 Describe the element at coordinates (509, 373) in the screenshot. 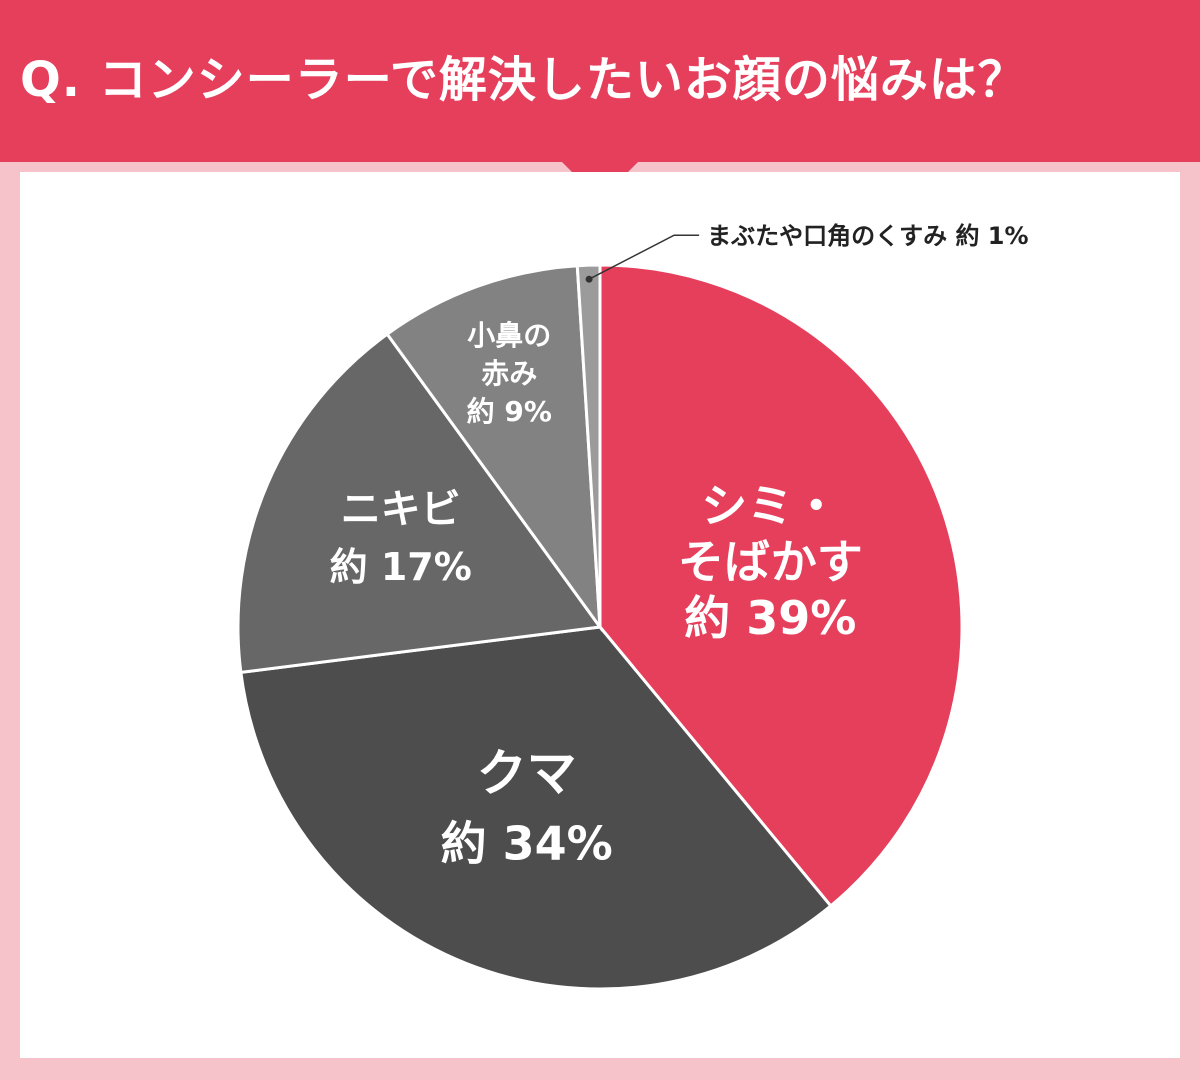

I see `slice-label-4: 赤み` at that location.